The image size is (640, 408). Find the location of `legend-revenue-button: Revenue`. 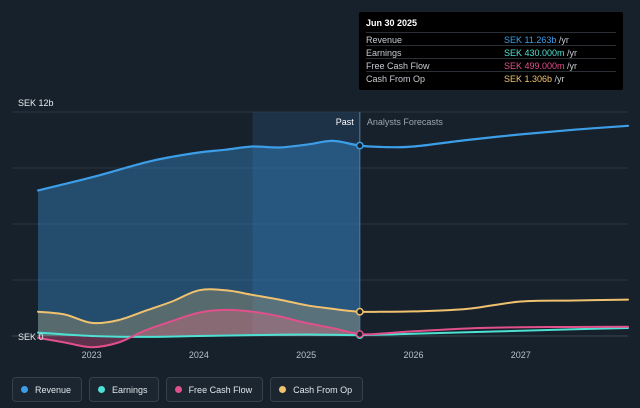

legend-revenue-button: Revenue is located at coordinates (47, 389).